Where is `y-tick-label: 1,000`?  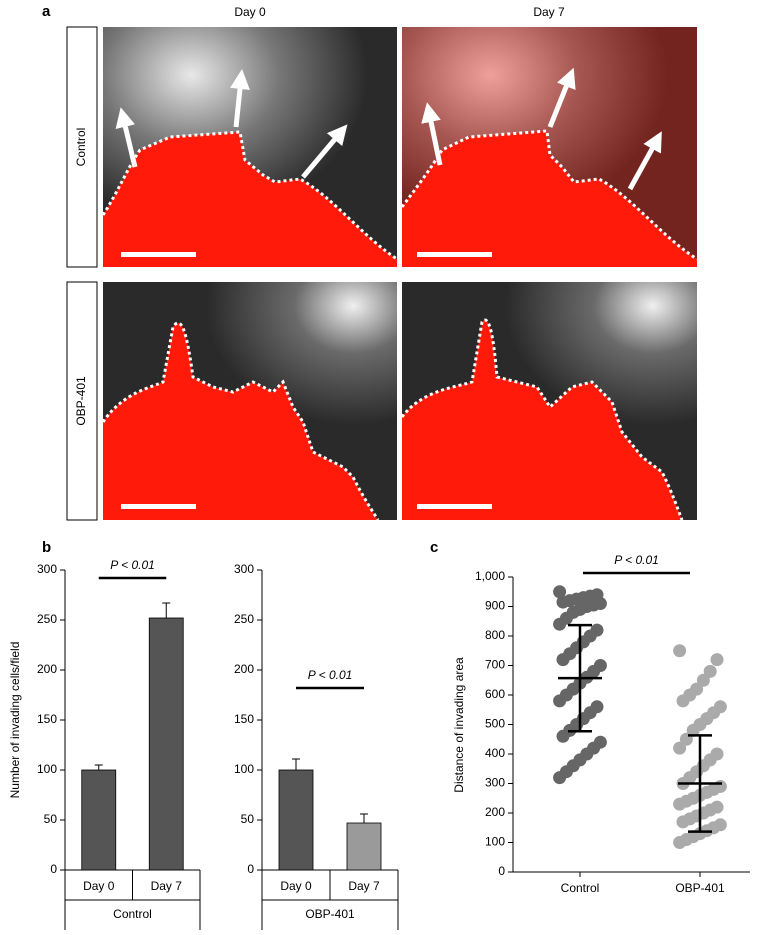
y-tick-label: 1,000 is located at coordinates (490, 576).